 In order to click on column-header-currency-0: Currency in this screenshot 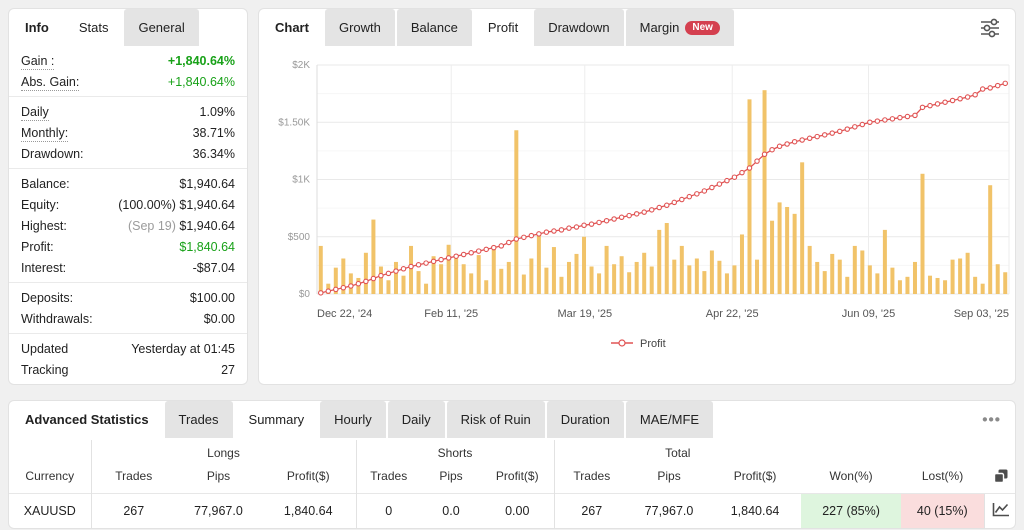, I will do `click(50, 475)`.